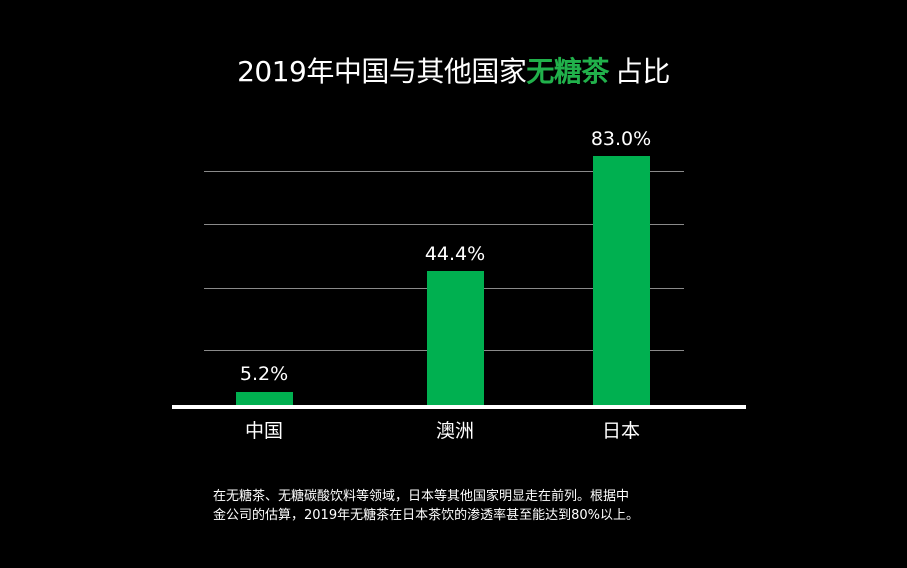 This screenshot has width=907, height=568. I want to click on value-label-china: 5.2%, so click(264, 374).